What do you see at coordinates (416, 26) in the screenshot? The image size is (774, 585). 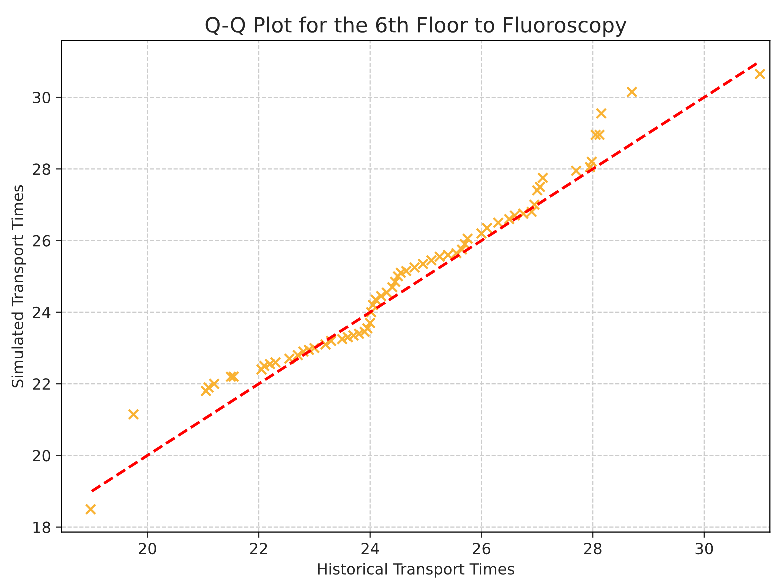 I see `chart-title: Q-Q Plot for the 6th Floor to Fluoroscopy` at bounding box center [416, 26].